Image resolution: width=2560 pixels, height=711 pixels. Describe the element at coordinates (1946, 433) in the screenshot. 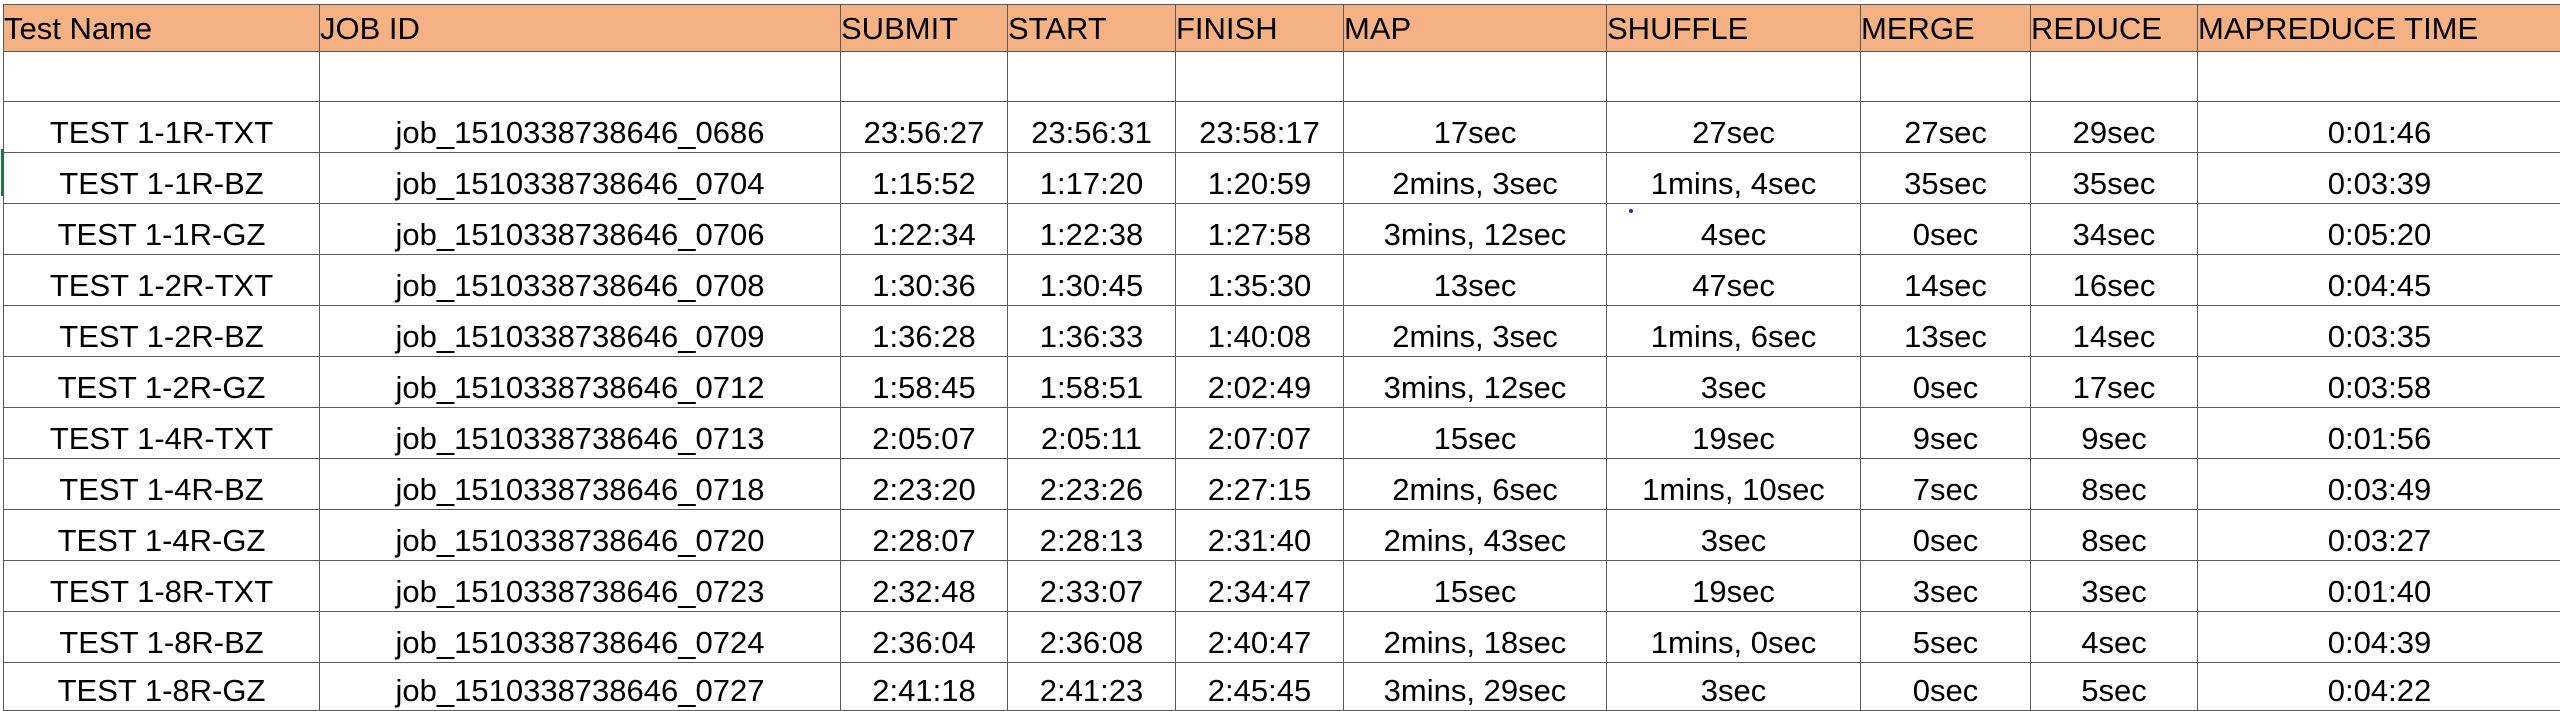

I see `cell-merge: 9sec` at that location.